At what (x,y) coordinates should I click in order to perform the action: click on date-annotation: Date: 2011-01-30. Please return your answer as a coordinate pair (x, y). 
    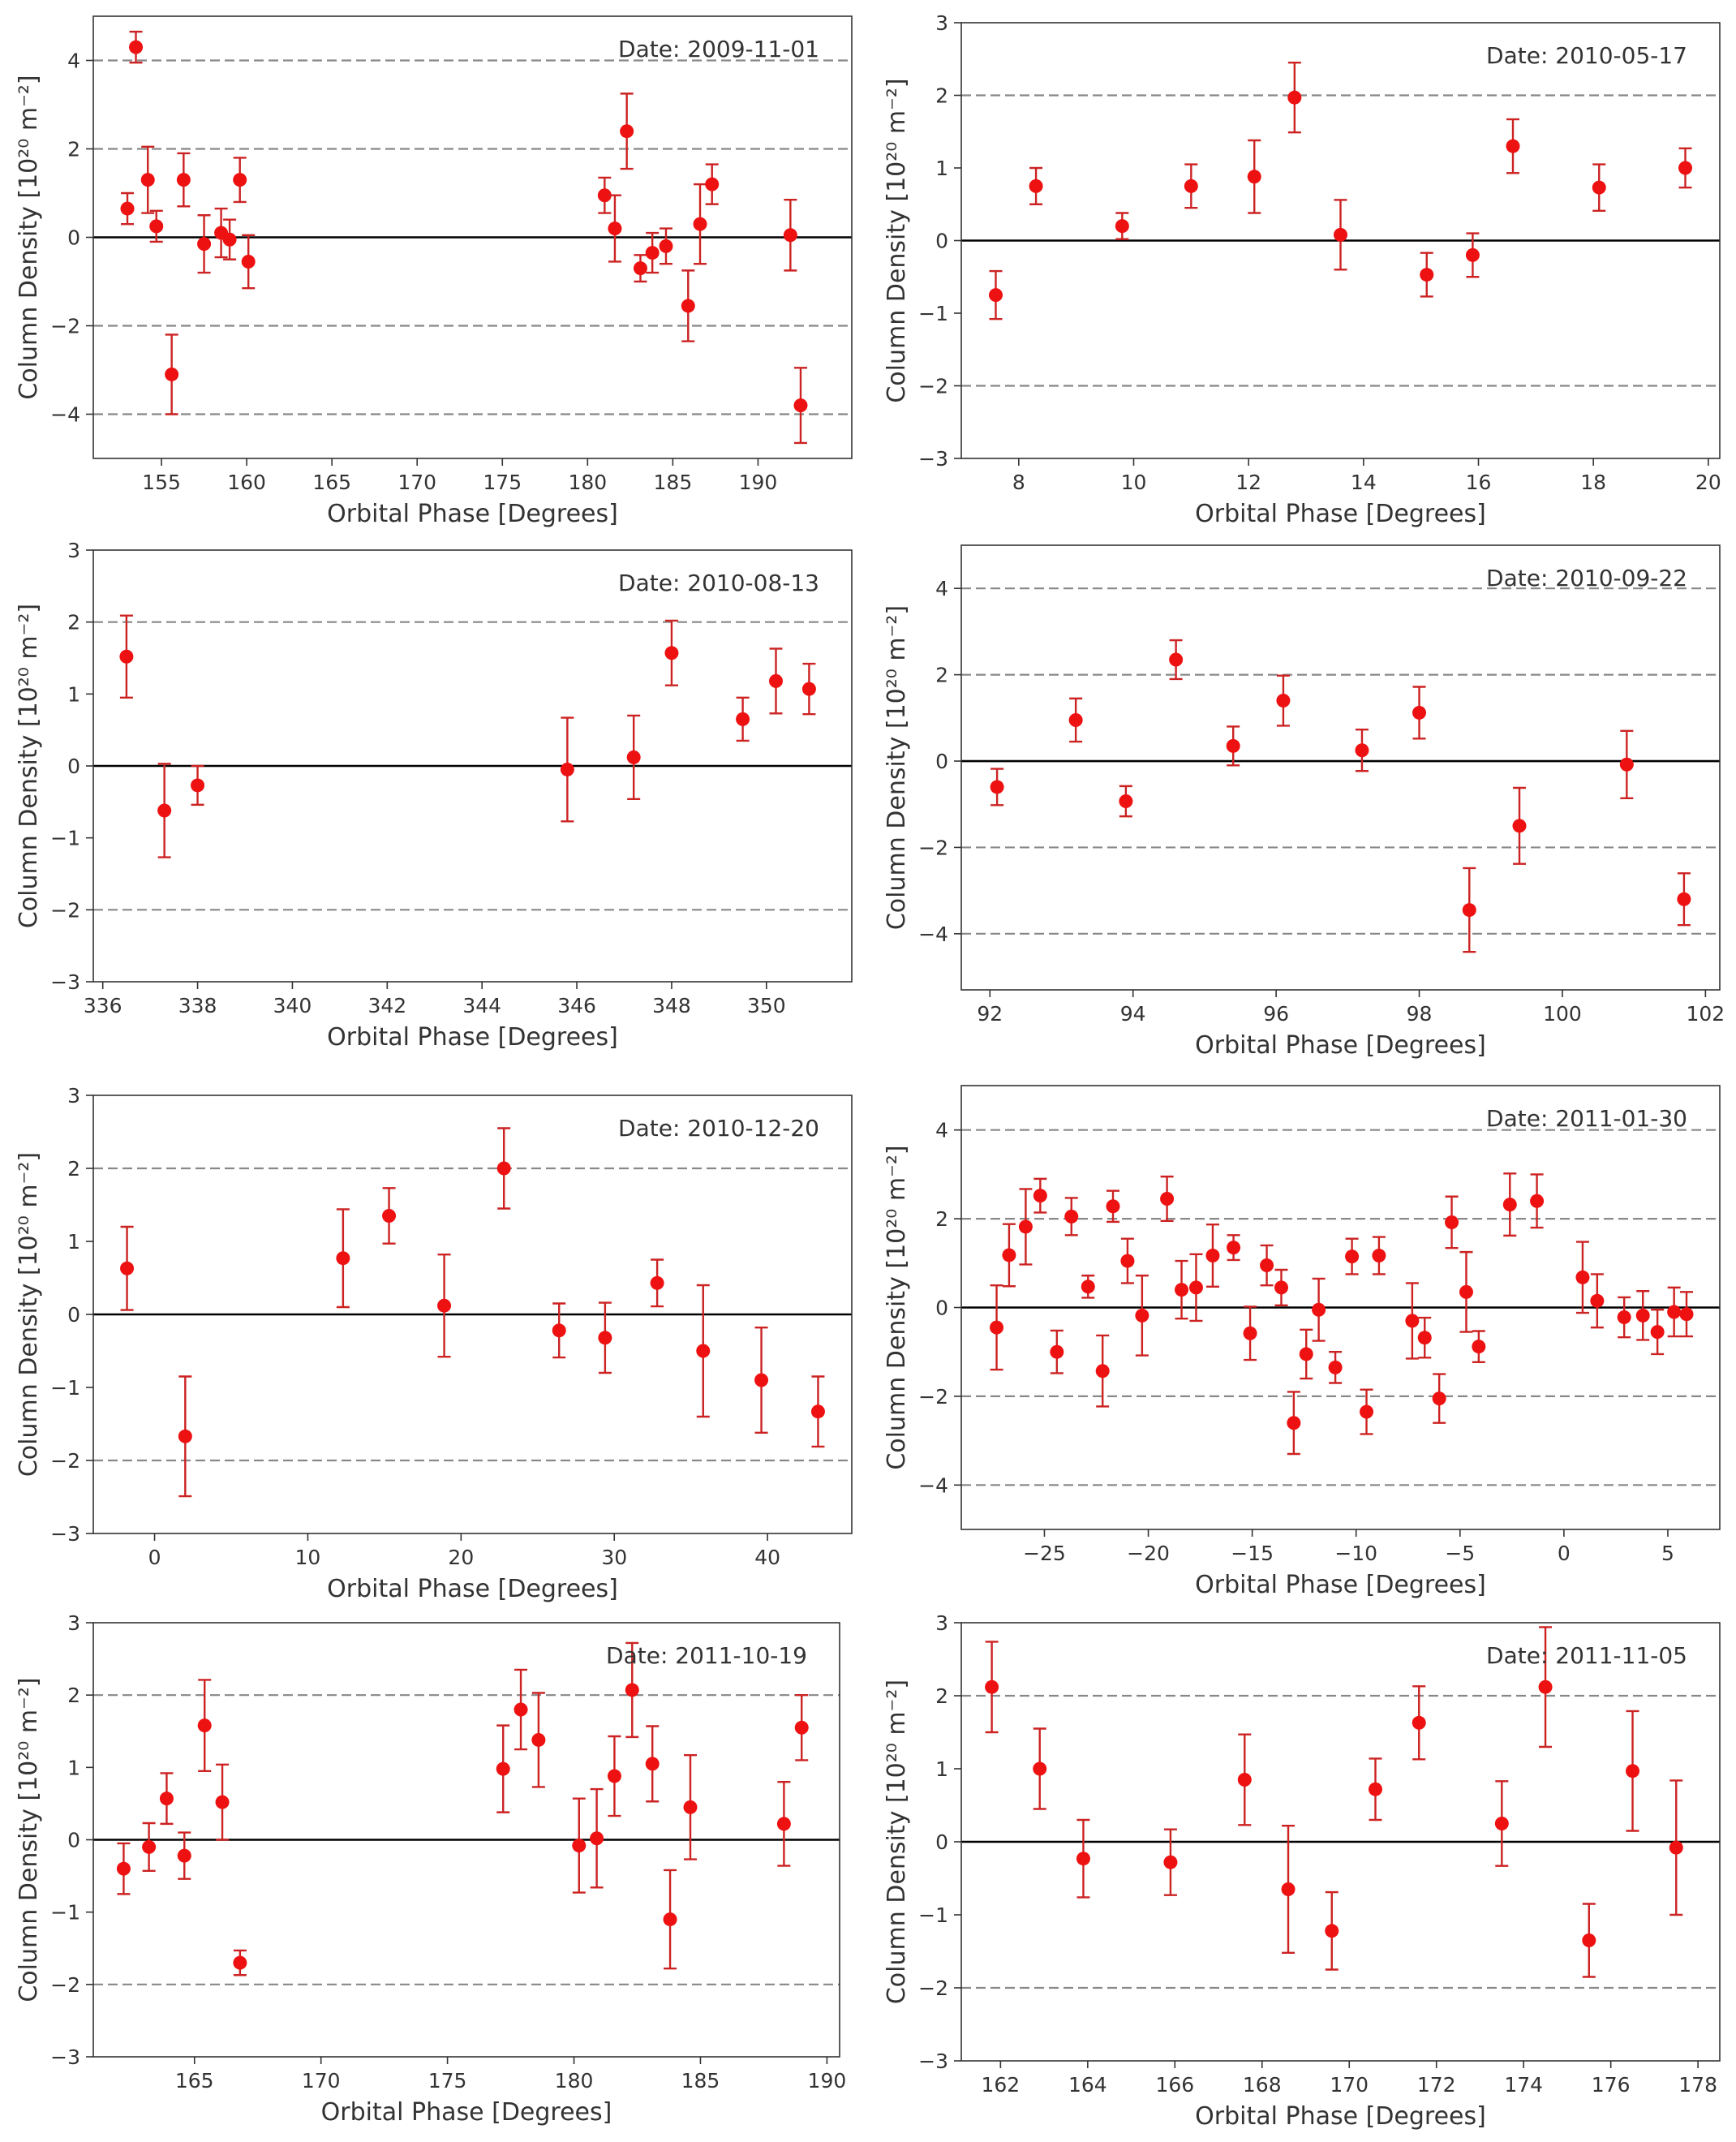
    Looking at the image, I should click on (1586, 1119).